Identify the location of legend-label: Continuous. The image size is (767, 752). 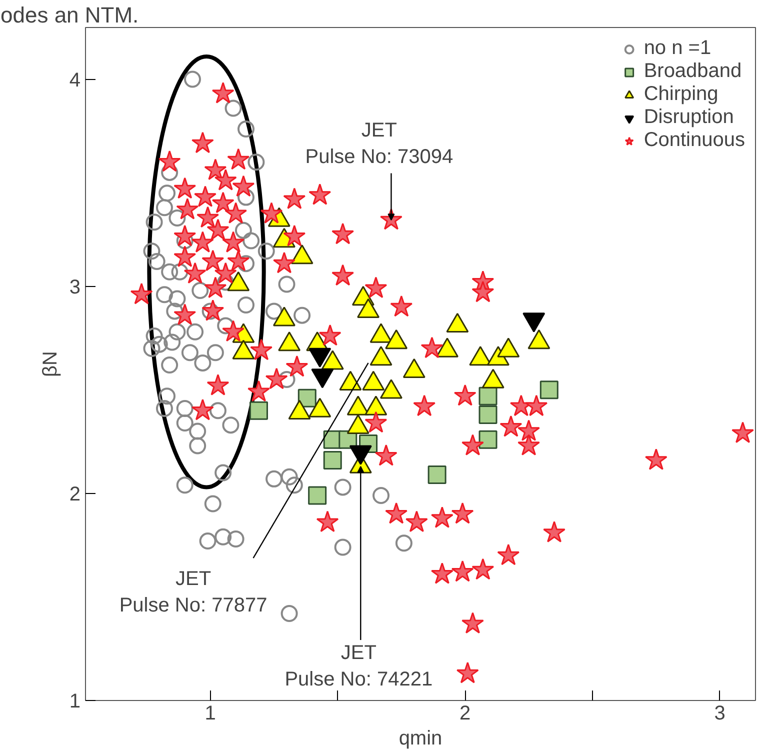
(694, 140).